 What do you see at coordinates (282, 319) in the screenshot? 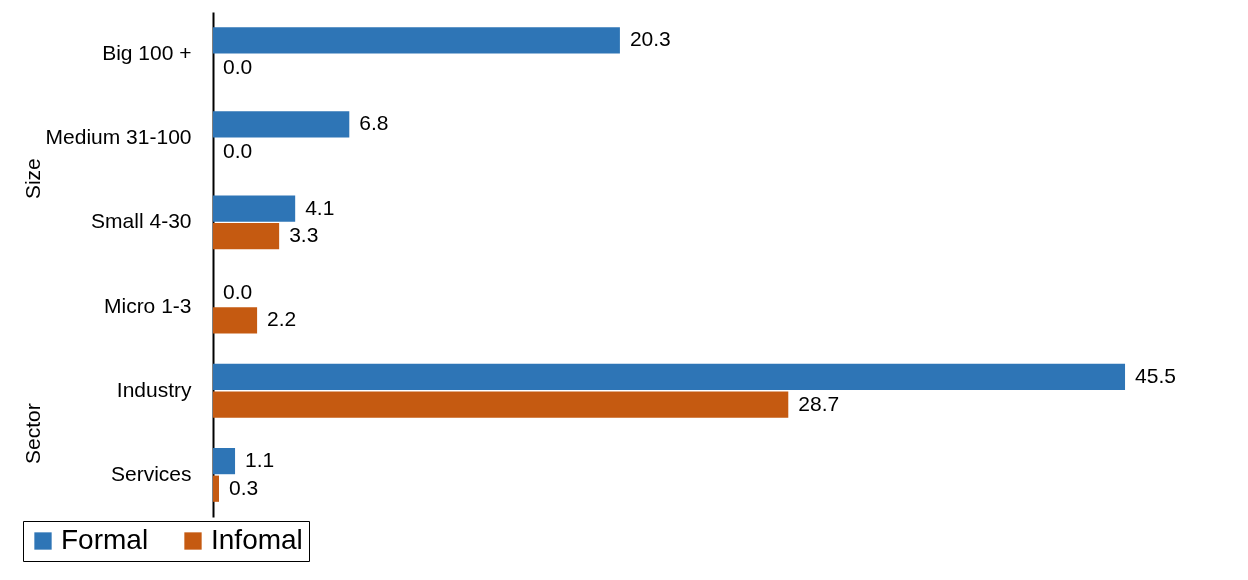
I see `data-label: 2.2` at bounding box center [282, 319].